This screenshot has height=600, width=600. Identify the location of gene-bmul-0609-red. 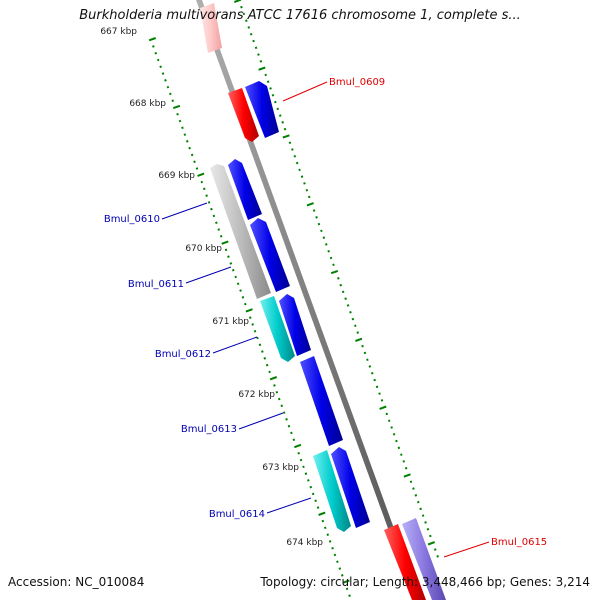
(243, 115).